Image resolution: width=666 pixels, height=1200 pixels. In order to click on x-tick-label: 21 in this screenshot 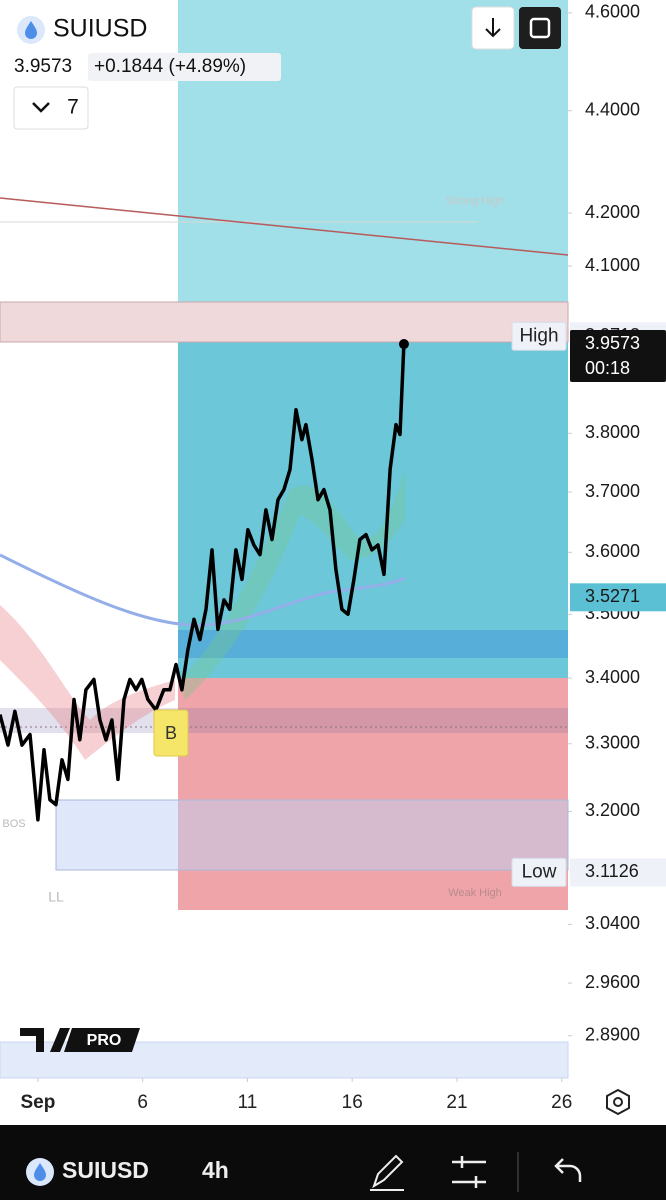, I will do `click(456, 1102)`.